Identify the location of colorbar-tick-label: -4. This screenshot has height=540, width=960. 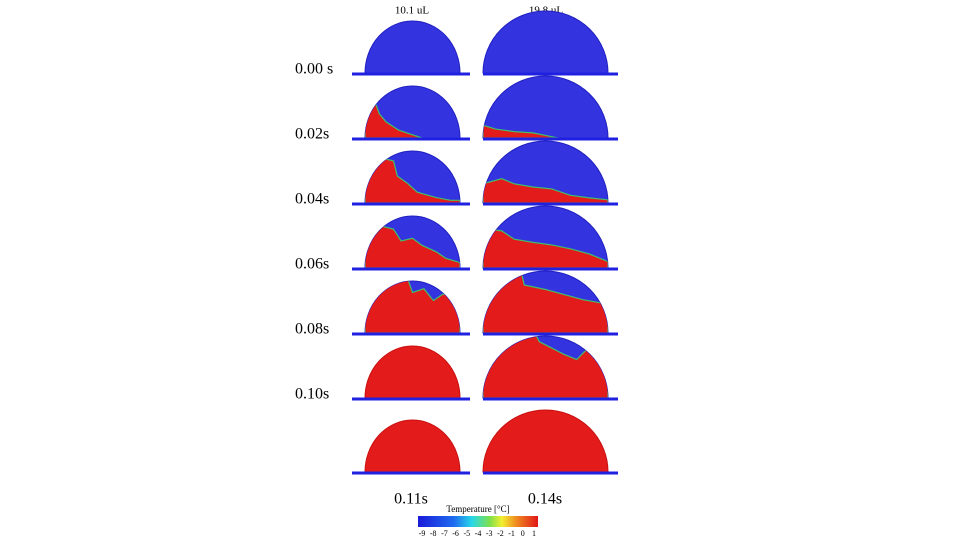
(478, 533).